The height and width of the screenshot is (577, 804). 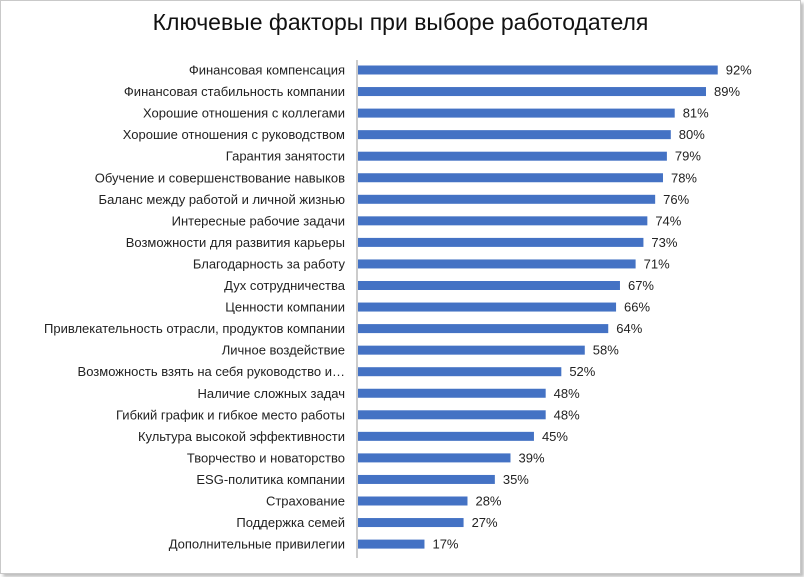 I want to click on value-label: 64%, so click(x=629, y=328).